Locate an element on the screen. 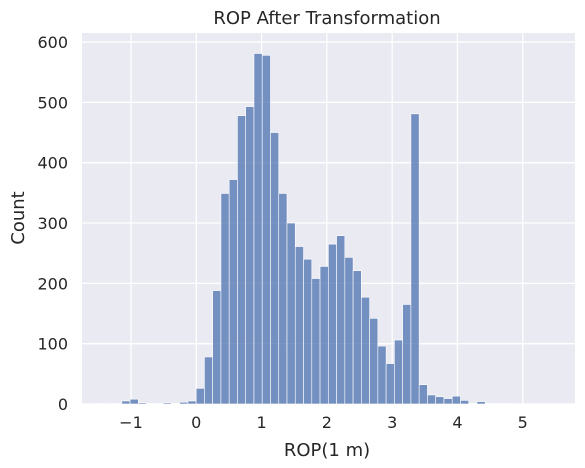  x-axis-ticks: −1 0 1 2 3 4 5 is located at coordinates (323, 422).